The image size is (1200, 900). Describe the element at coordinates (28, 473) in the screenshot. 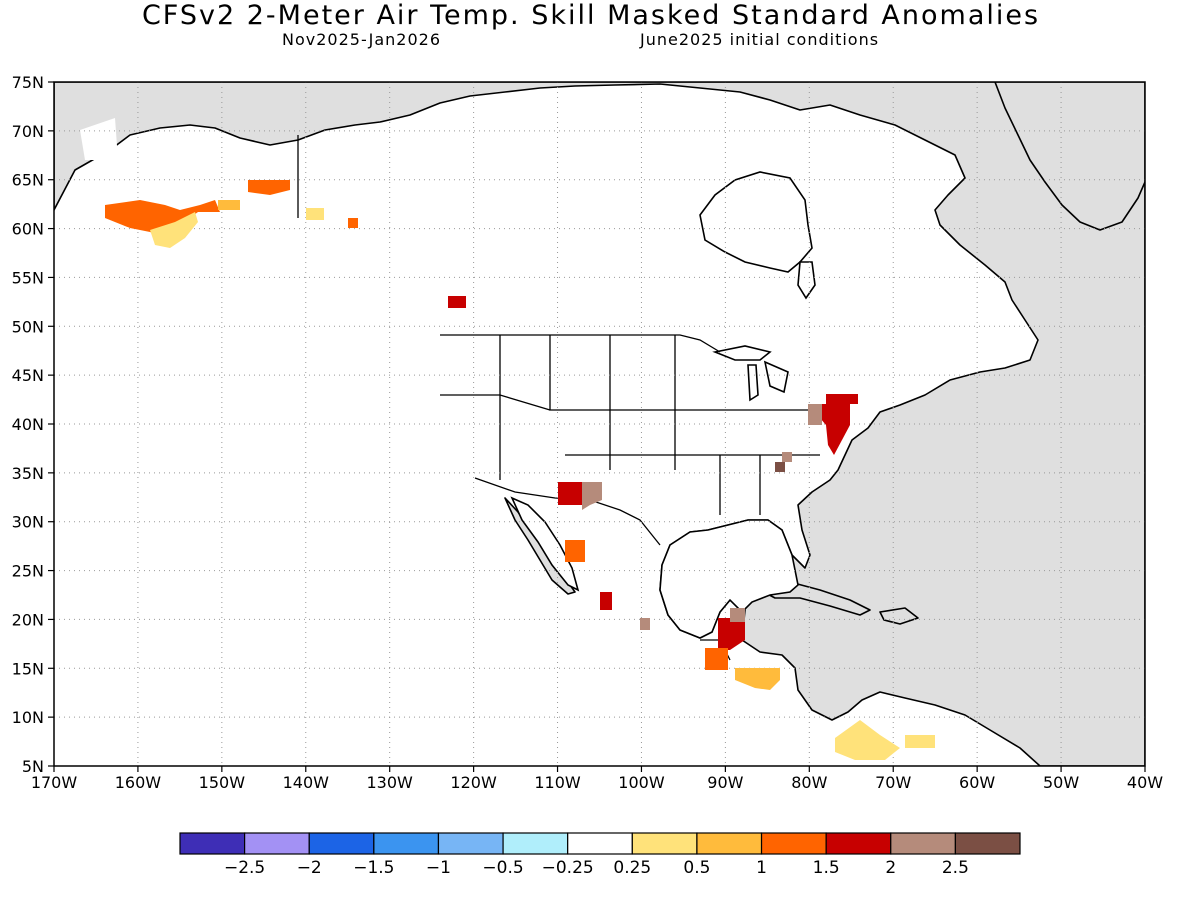

I see `lat-label: 35N` at that location.